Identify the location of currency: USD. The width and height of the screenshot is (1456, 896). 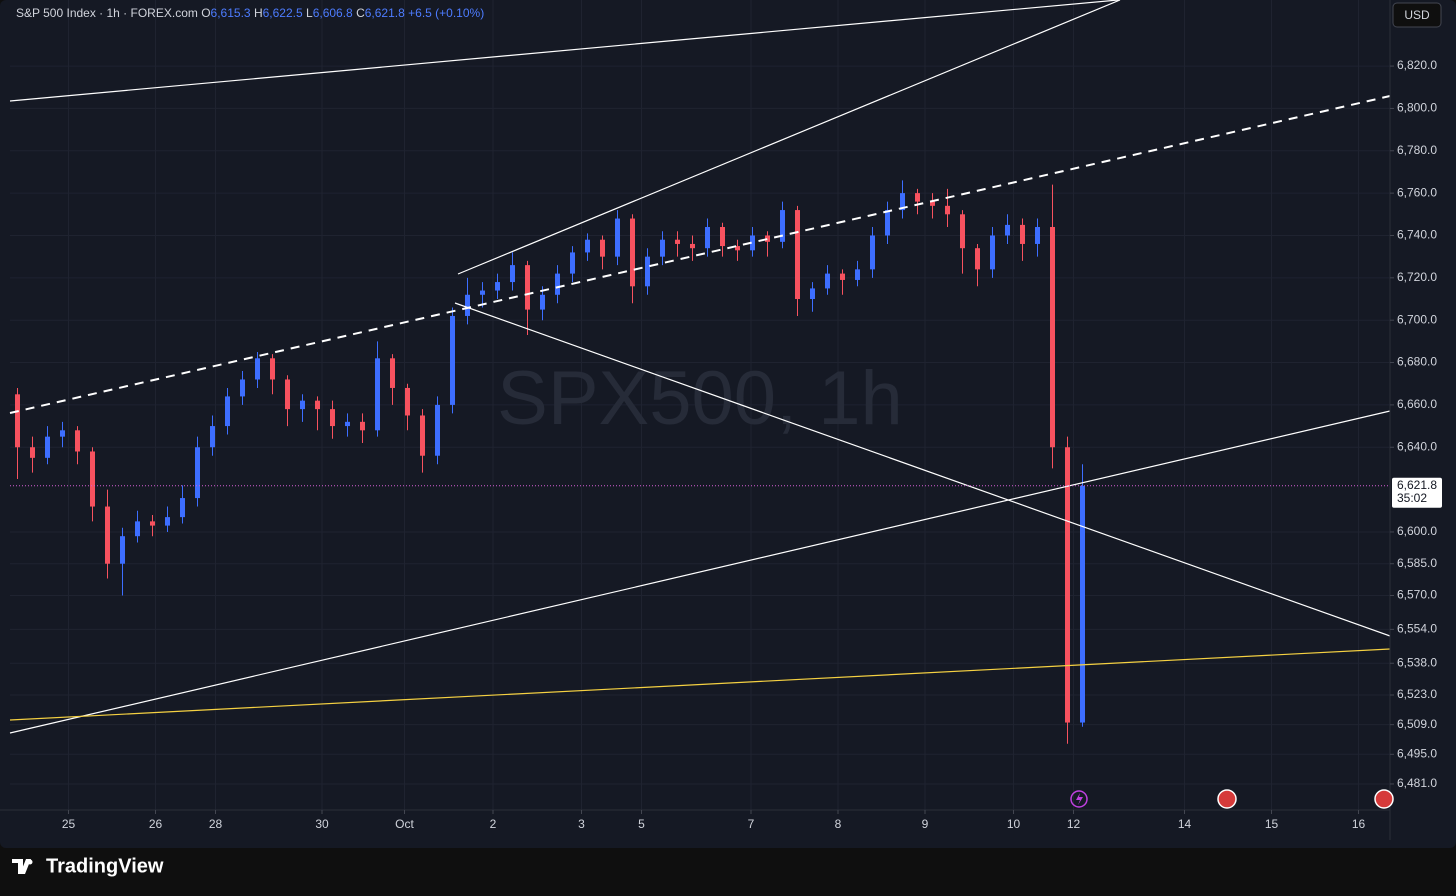
(1417, 15).